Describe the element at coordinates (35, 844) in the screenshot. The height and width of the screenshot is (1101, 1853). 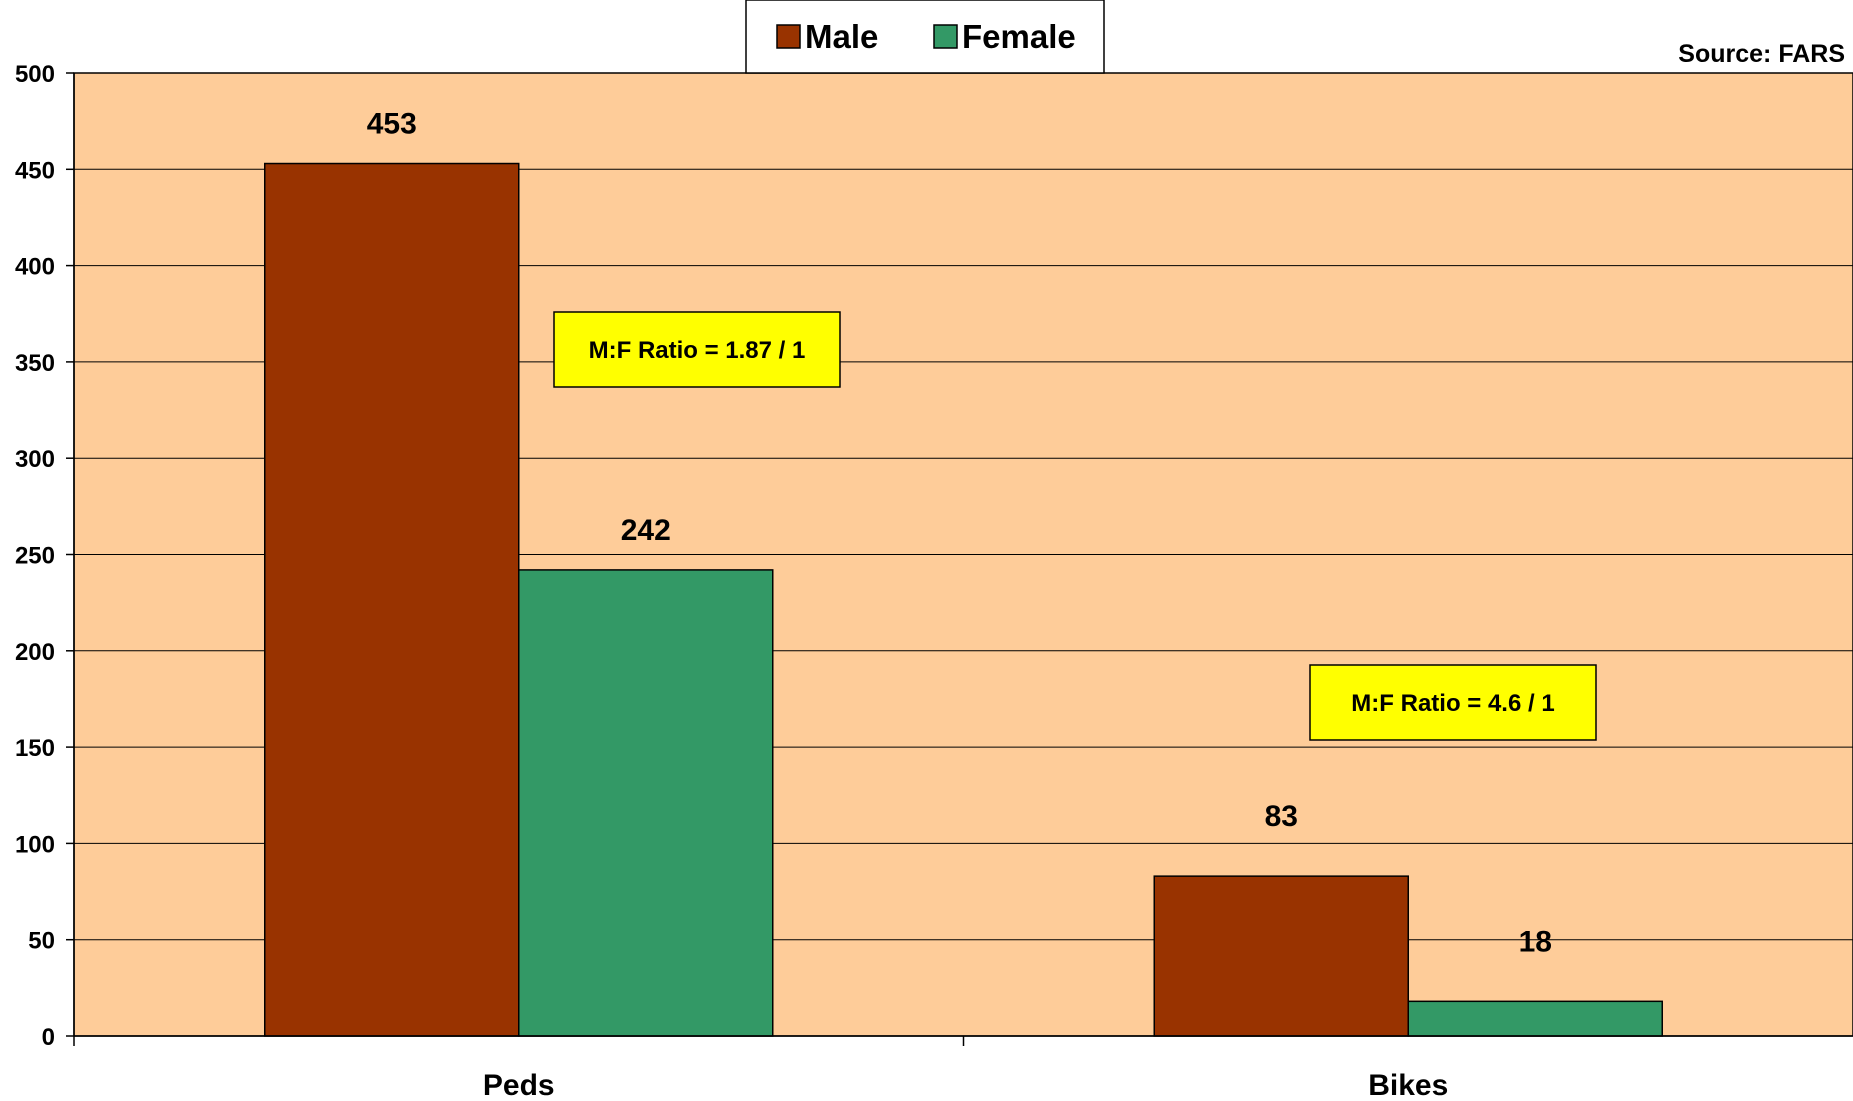
I see `y-tick-label: 100` at that location.